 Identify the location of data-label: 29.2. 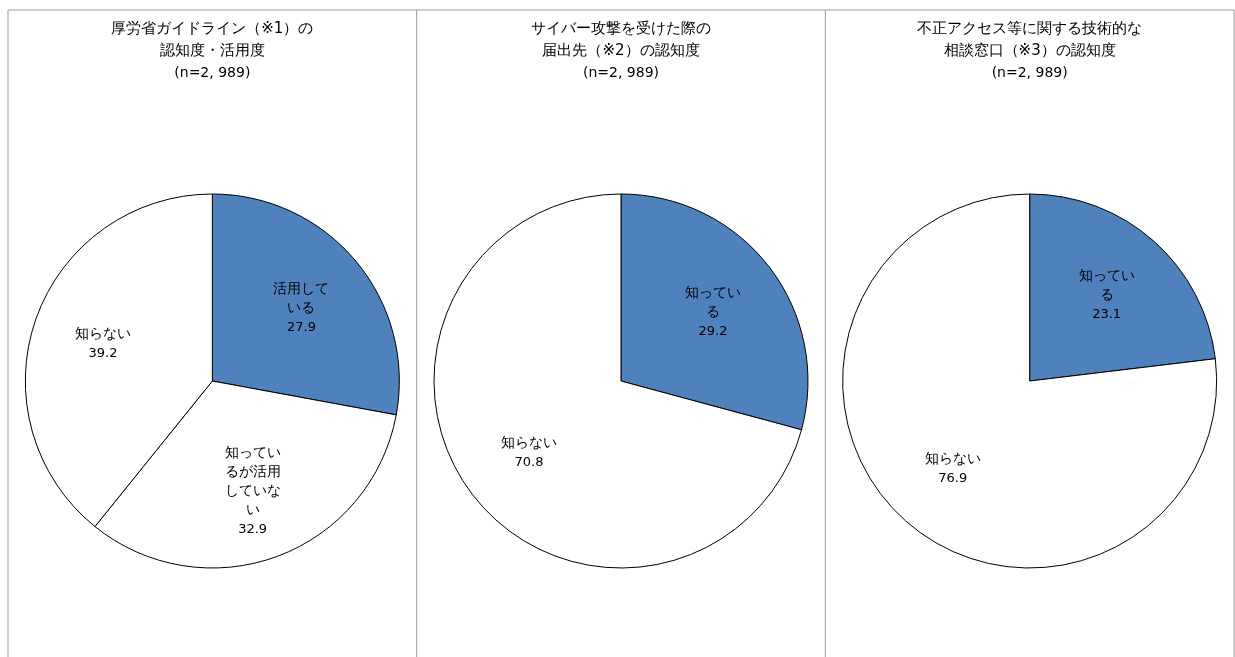
(713, 330).